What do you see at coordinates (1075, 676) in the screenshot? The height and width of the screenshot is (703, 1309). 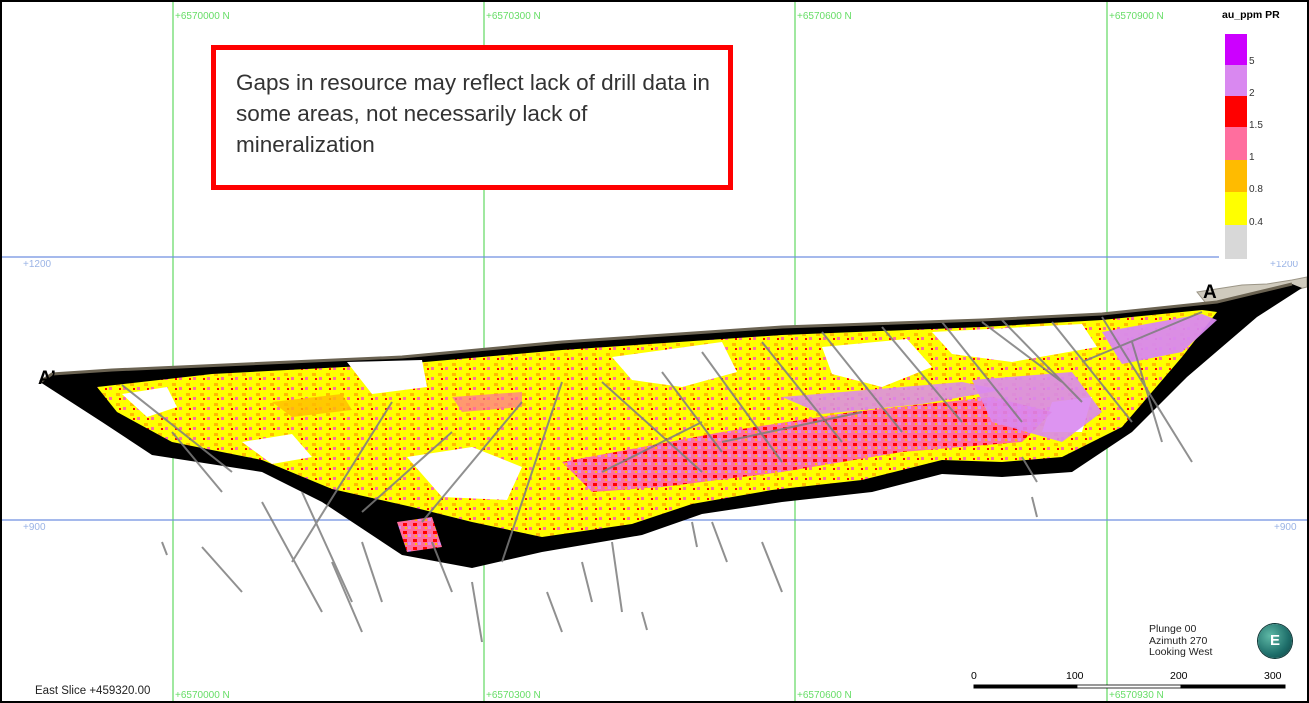 I see `scale-tick-label: 100` at bounding box center [1075, 676].